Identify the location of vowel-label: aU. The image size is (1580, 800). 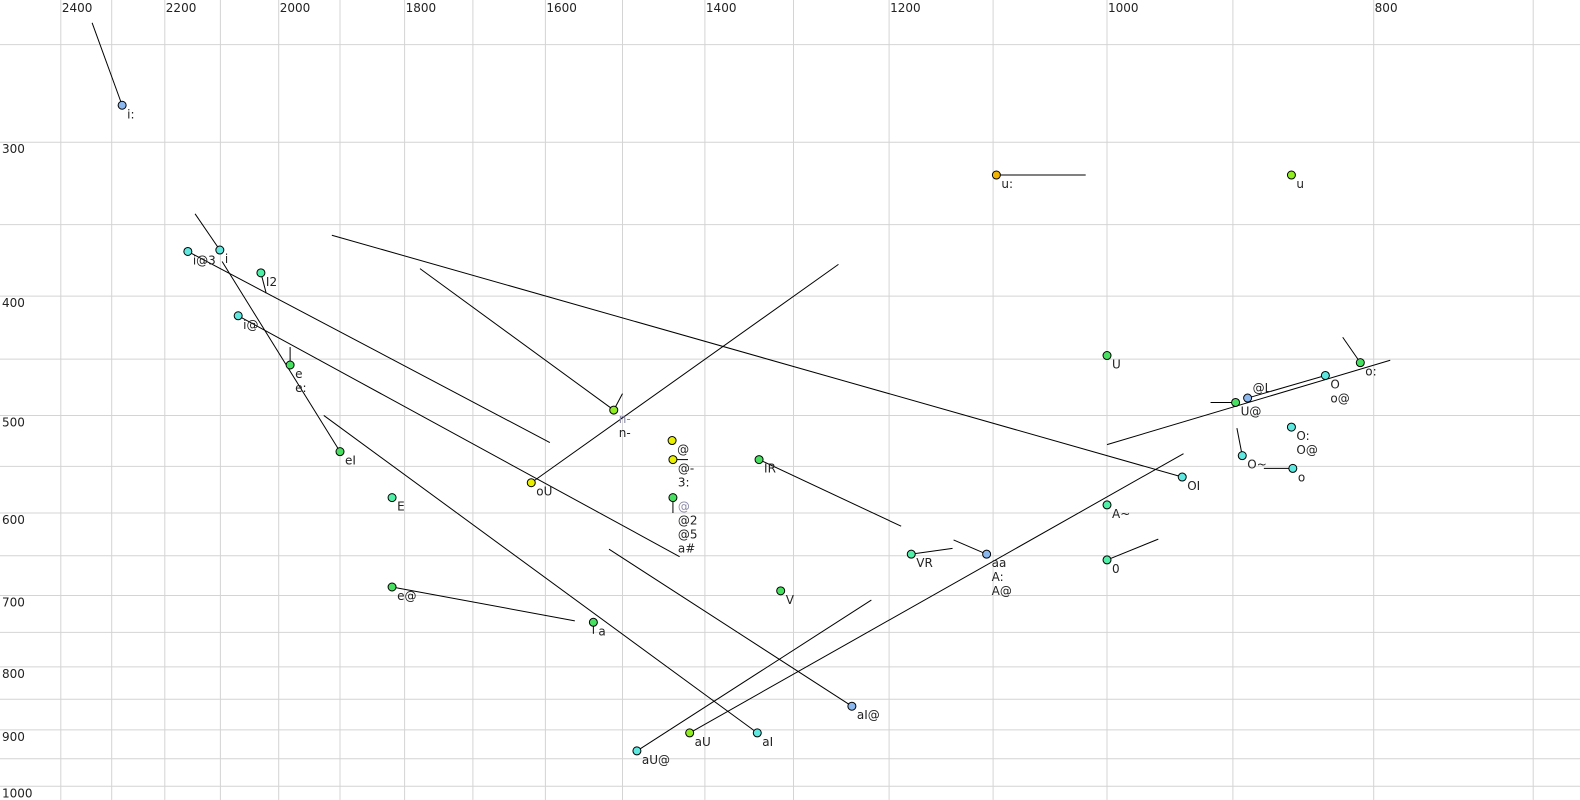
(703, 742).